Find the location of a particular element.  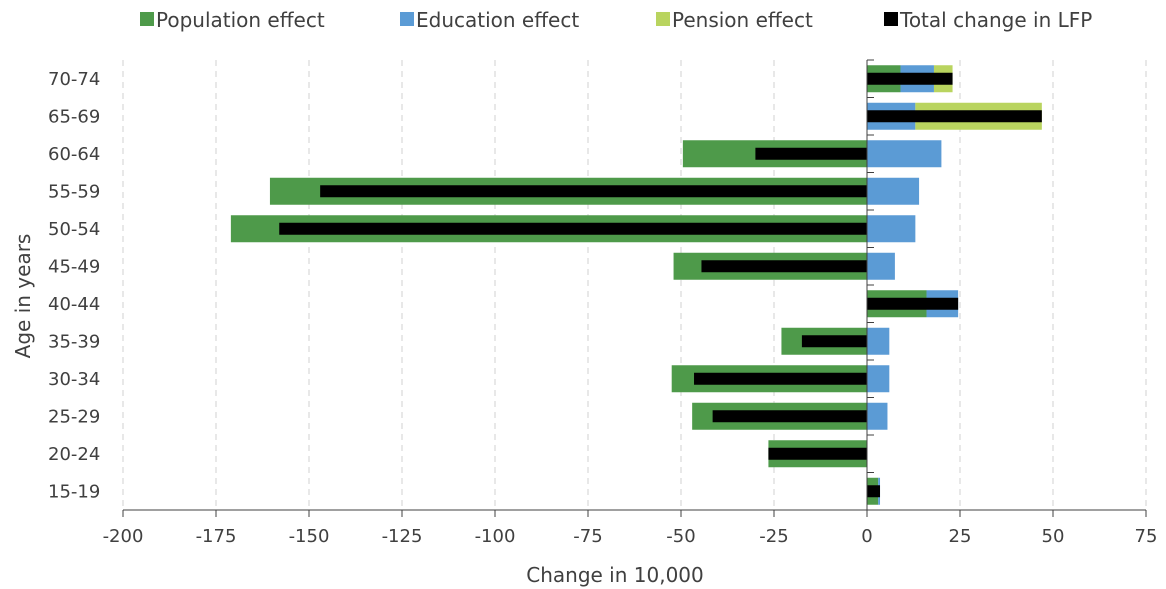

legend-item: Education effect is located at coordinates (489, 20).